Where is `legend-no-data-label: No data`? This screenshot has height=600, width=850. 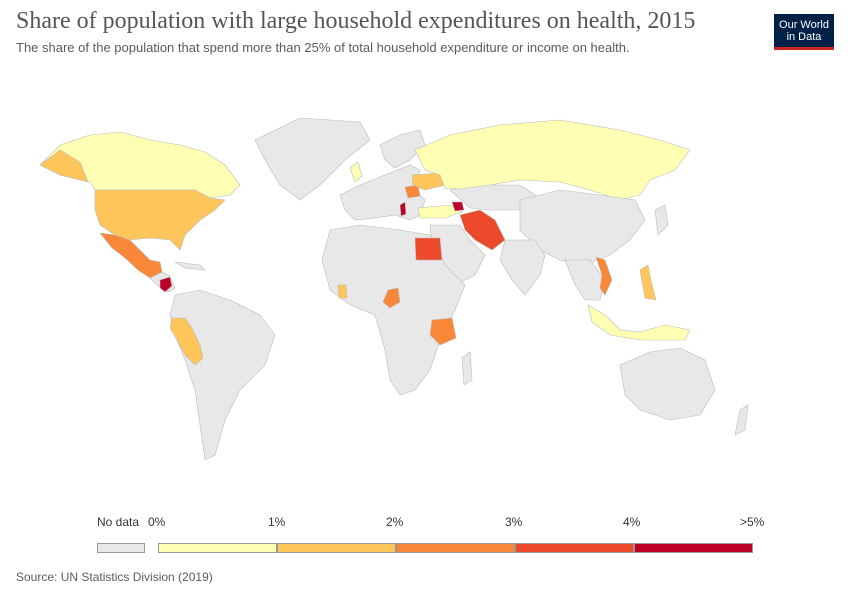 legend-no-data-label: No data is located at coordinates (118, 522).